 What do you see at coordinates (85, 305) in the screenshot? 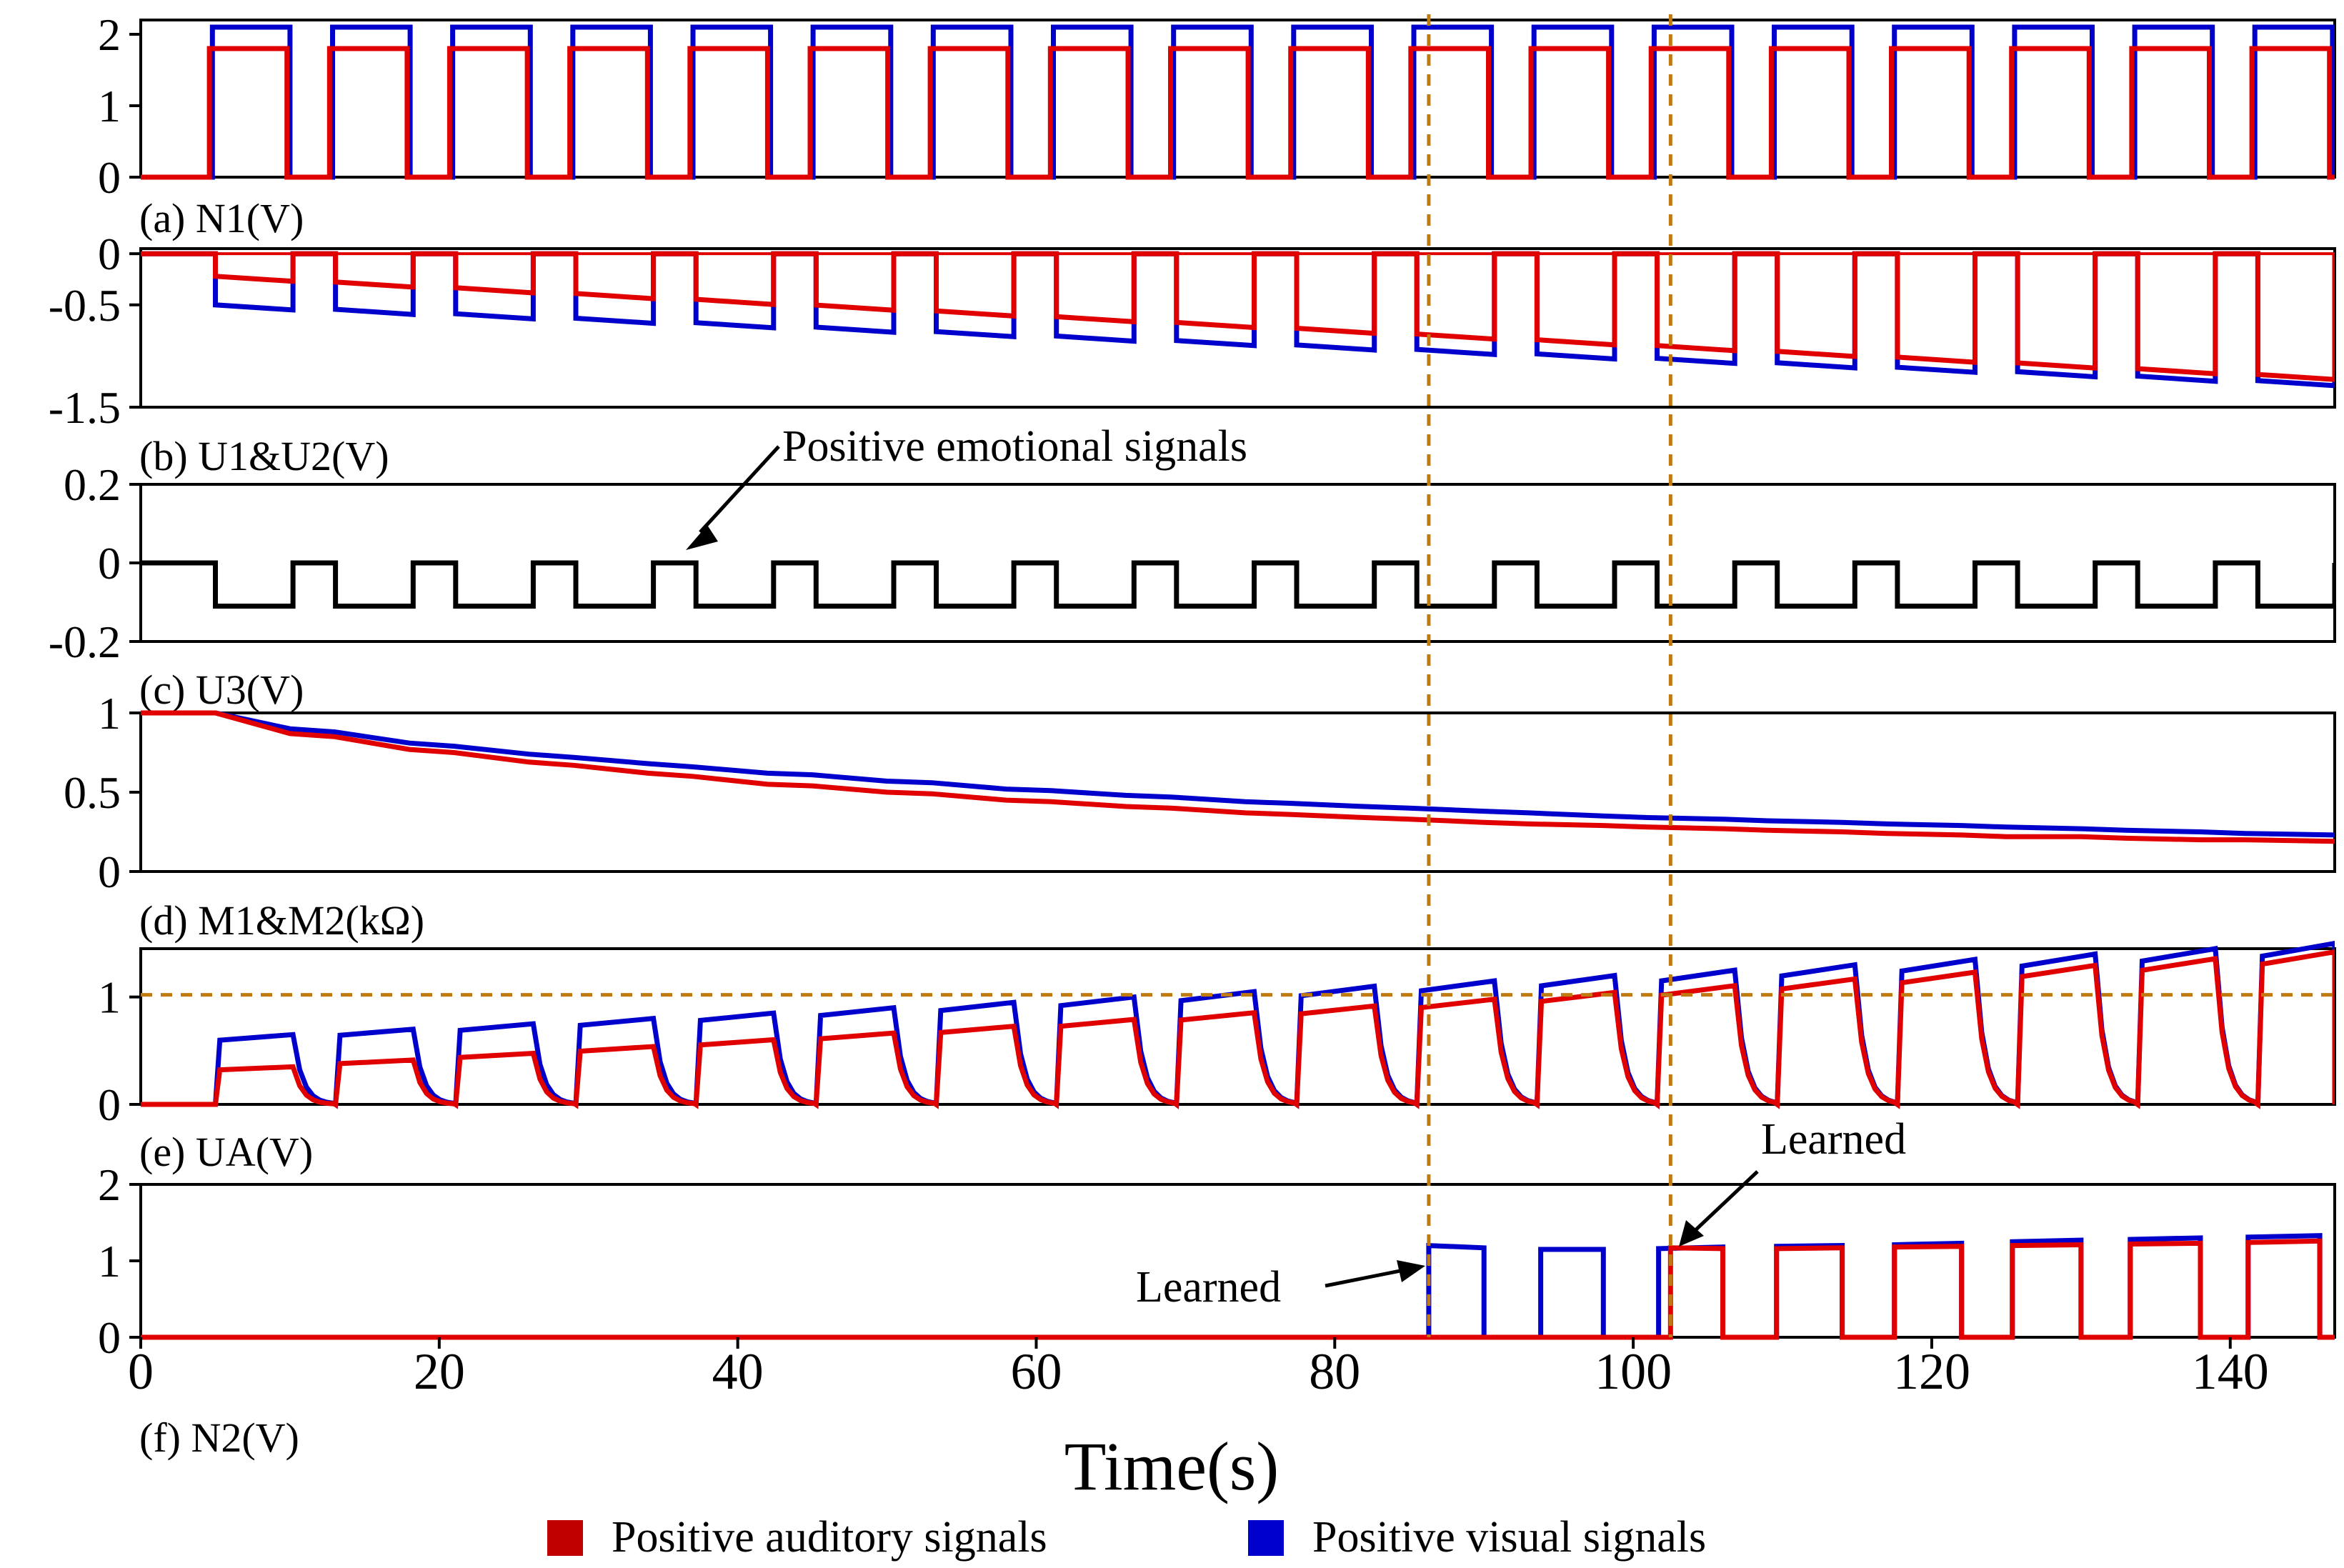
I see `ytick-label-b-1: -0.5` at bounding box center [85, 305].